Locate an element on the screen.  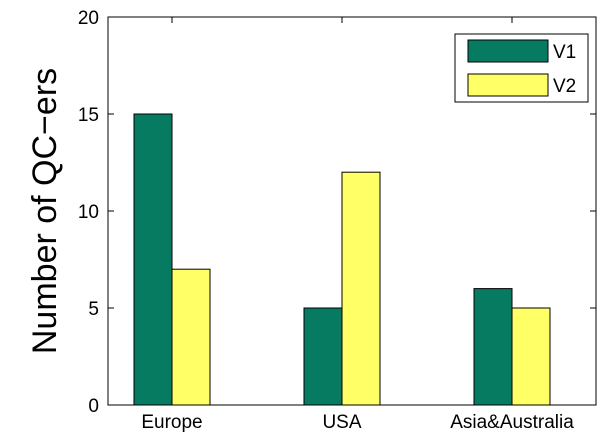
x-tick-label-europe: Europe is located at coordinates (171, 422).